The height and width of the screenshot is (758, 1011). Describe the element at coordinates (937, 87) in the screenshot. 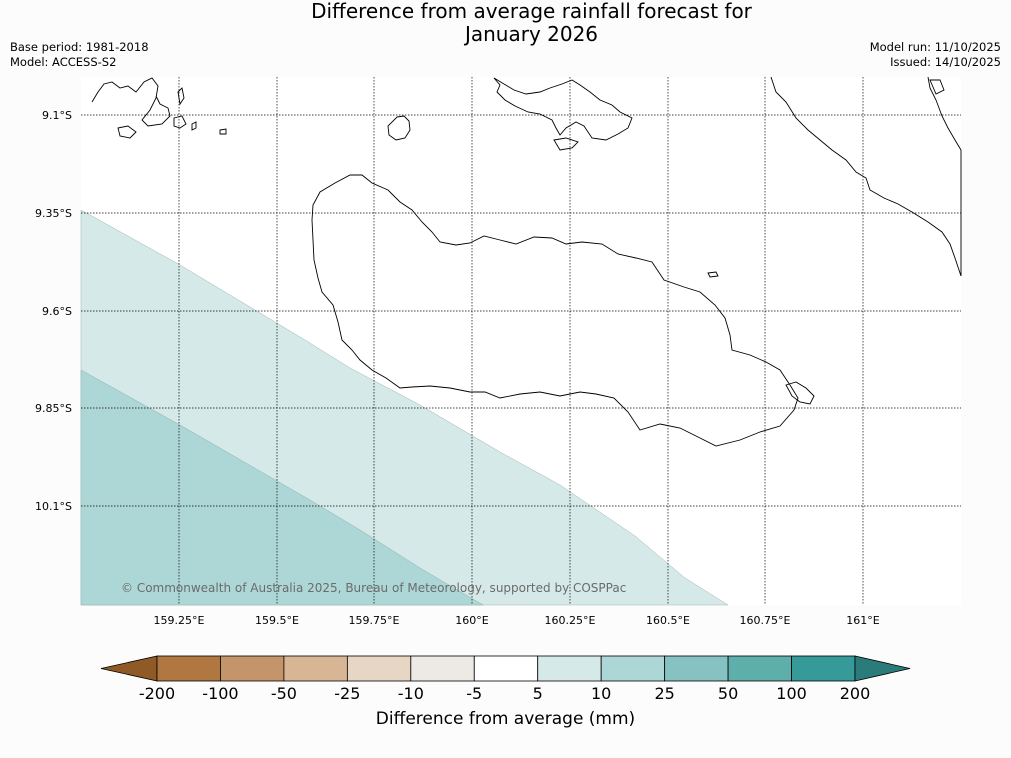

I see `malaita-islet-coast` at that location.